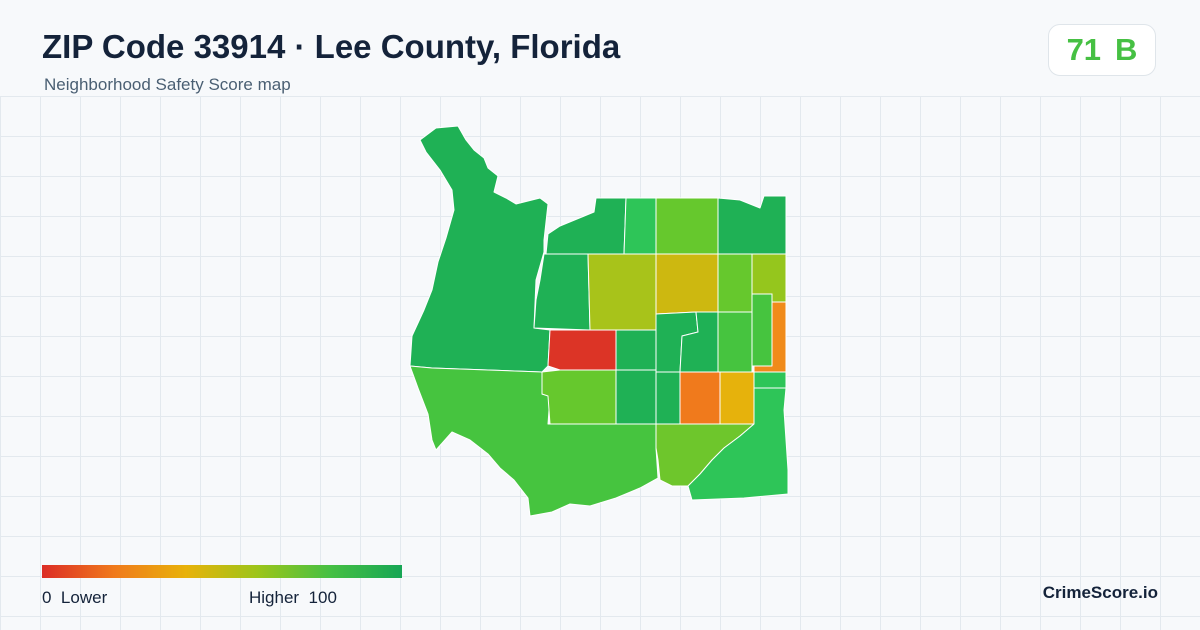 The height and width of the screenshot is (630, 1200). Describe the element at coordinates (738, 444) in the screenshot. I see `region-southeast` at that location.